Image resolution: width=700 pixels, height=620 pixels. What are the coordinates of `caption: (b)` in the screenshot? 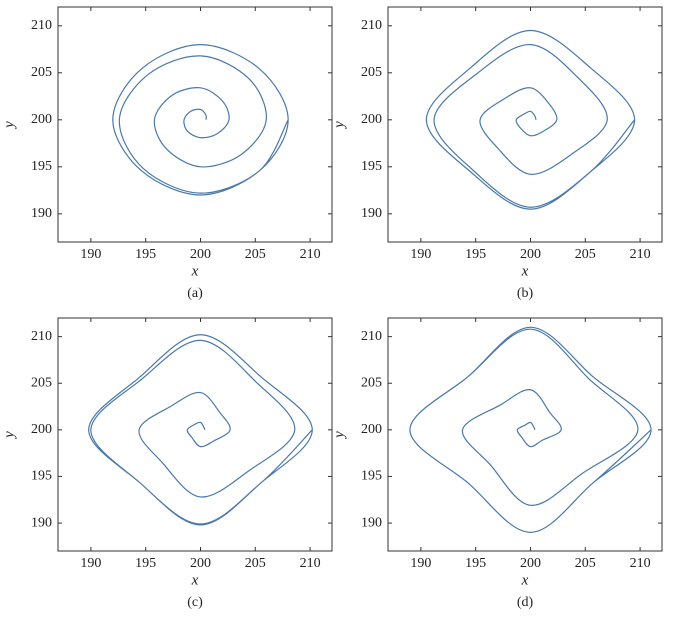 It's located at (525, 293).